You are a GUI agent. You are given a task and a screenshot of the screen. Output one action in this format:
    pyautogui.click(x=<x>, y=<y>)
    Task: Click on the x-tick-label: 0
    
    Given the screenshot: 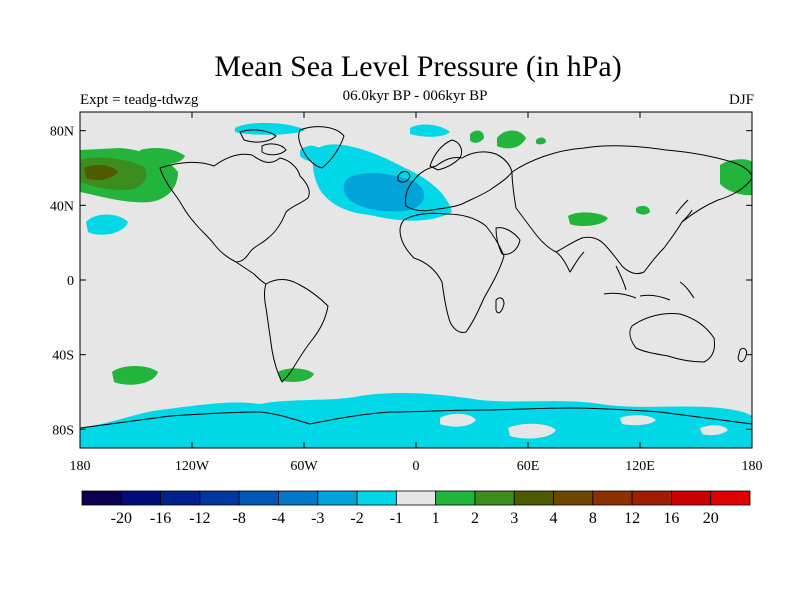 What is the action you would take?
    pyautogui.click(x=416, y=466)
    